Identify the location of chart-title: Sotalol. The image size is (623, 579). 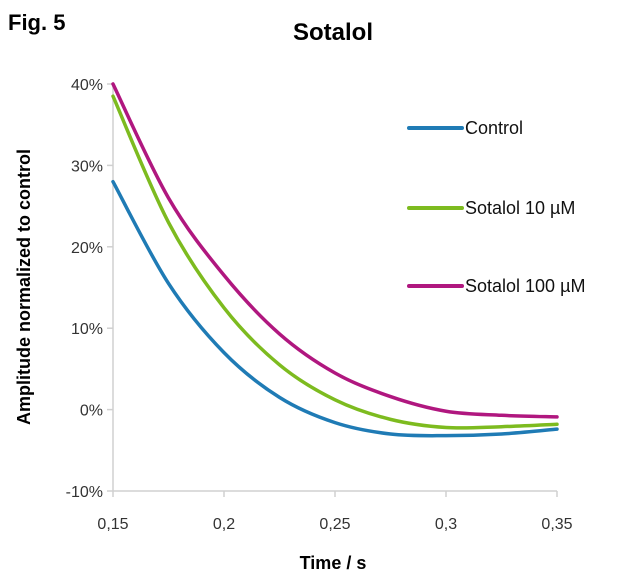
(333, 32).